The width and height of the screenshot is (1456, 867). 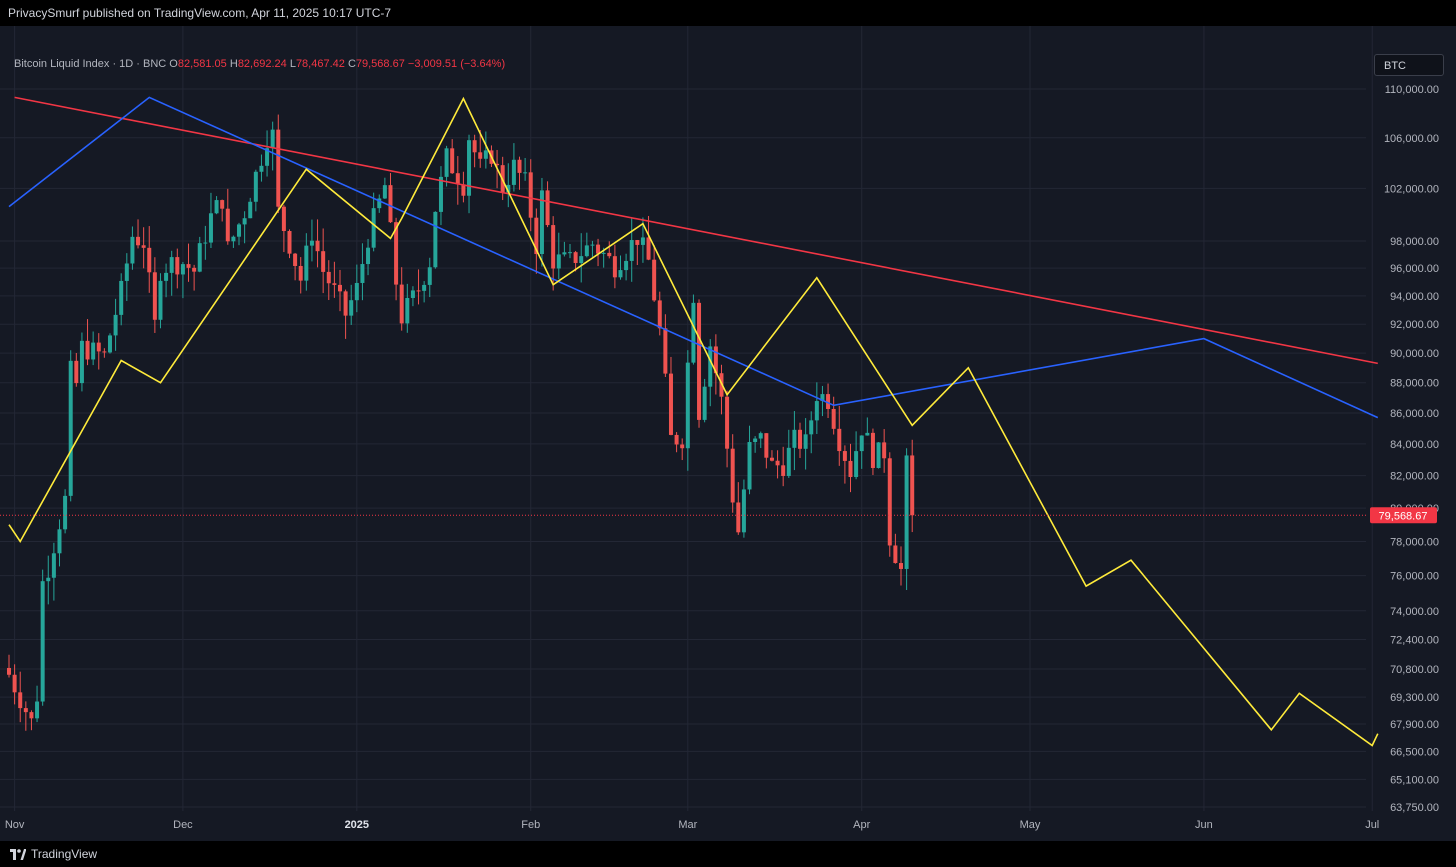 What do you see at coordinates (1414, 297) in the screenshot?
I see `y-tick-label: 94,000.00` at bounding box center [1414, 297].